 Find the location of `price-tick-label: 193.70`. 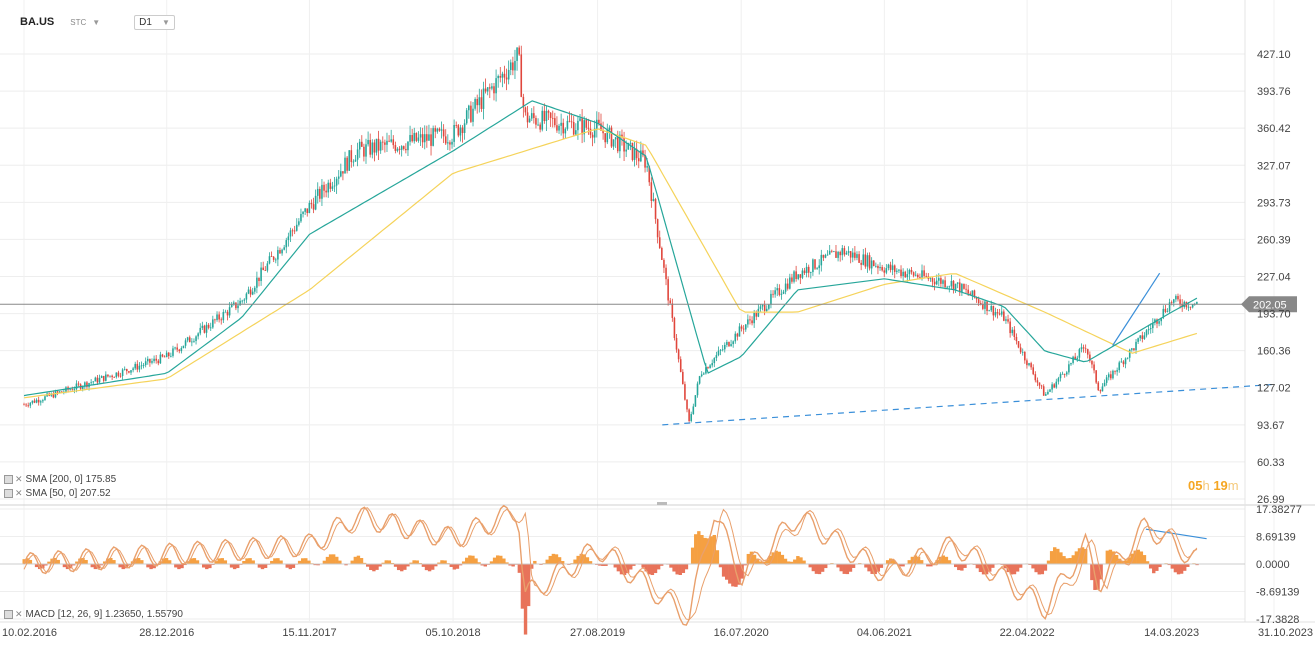

price-tick-label: 193.70 is located at coordinates (1274, 315).